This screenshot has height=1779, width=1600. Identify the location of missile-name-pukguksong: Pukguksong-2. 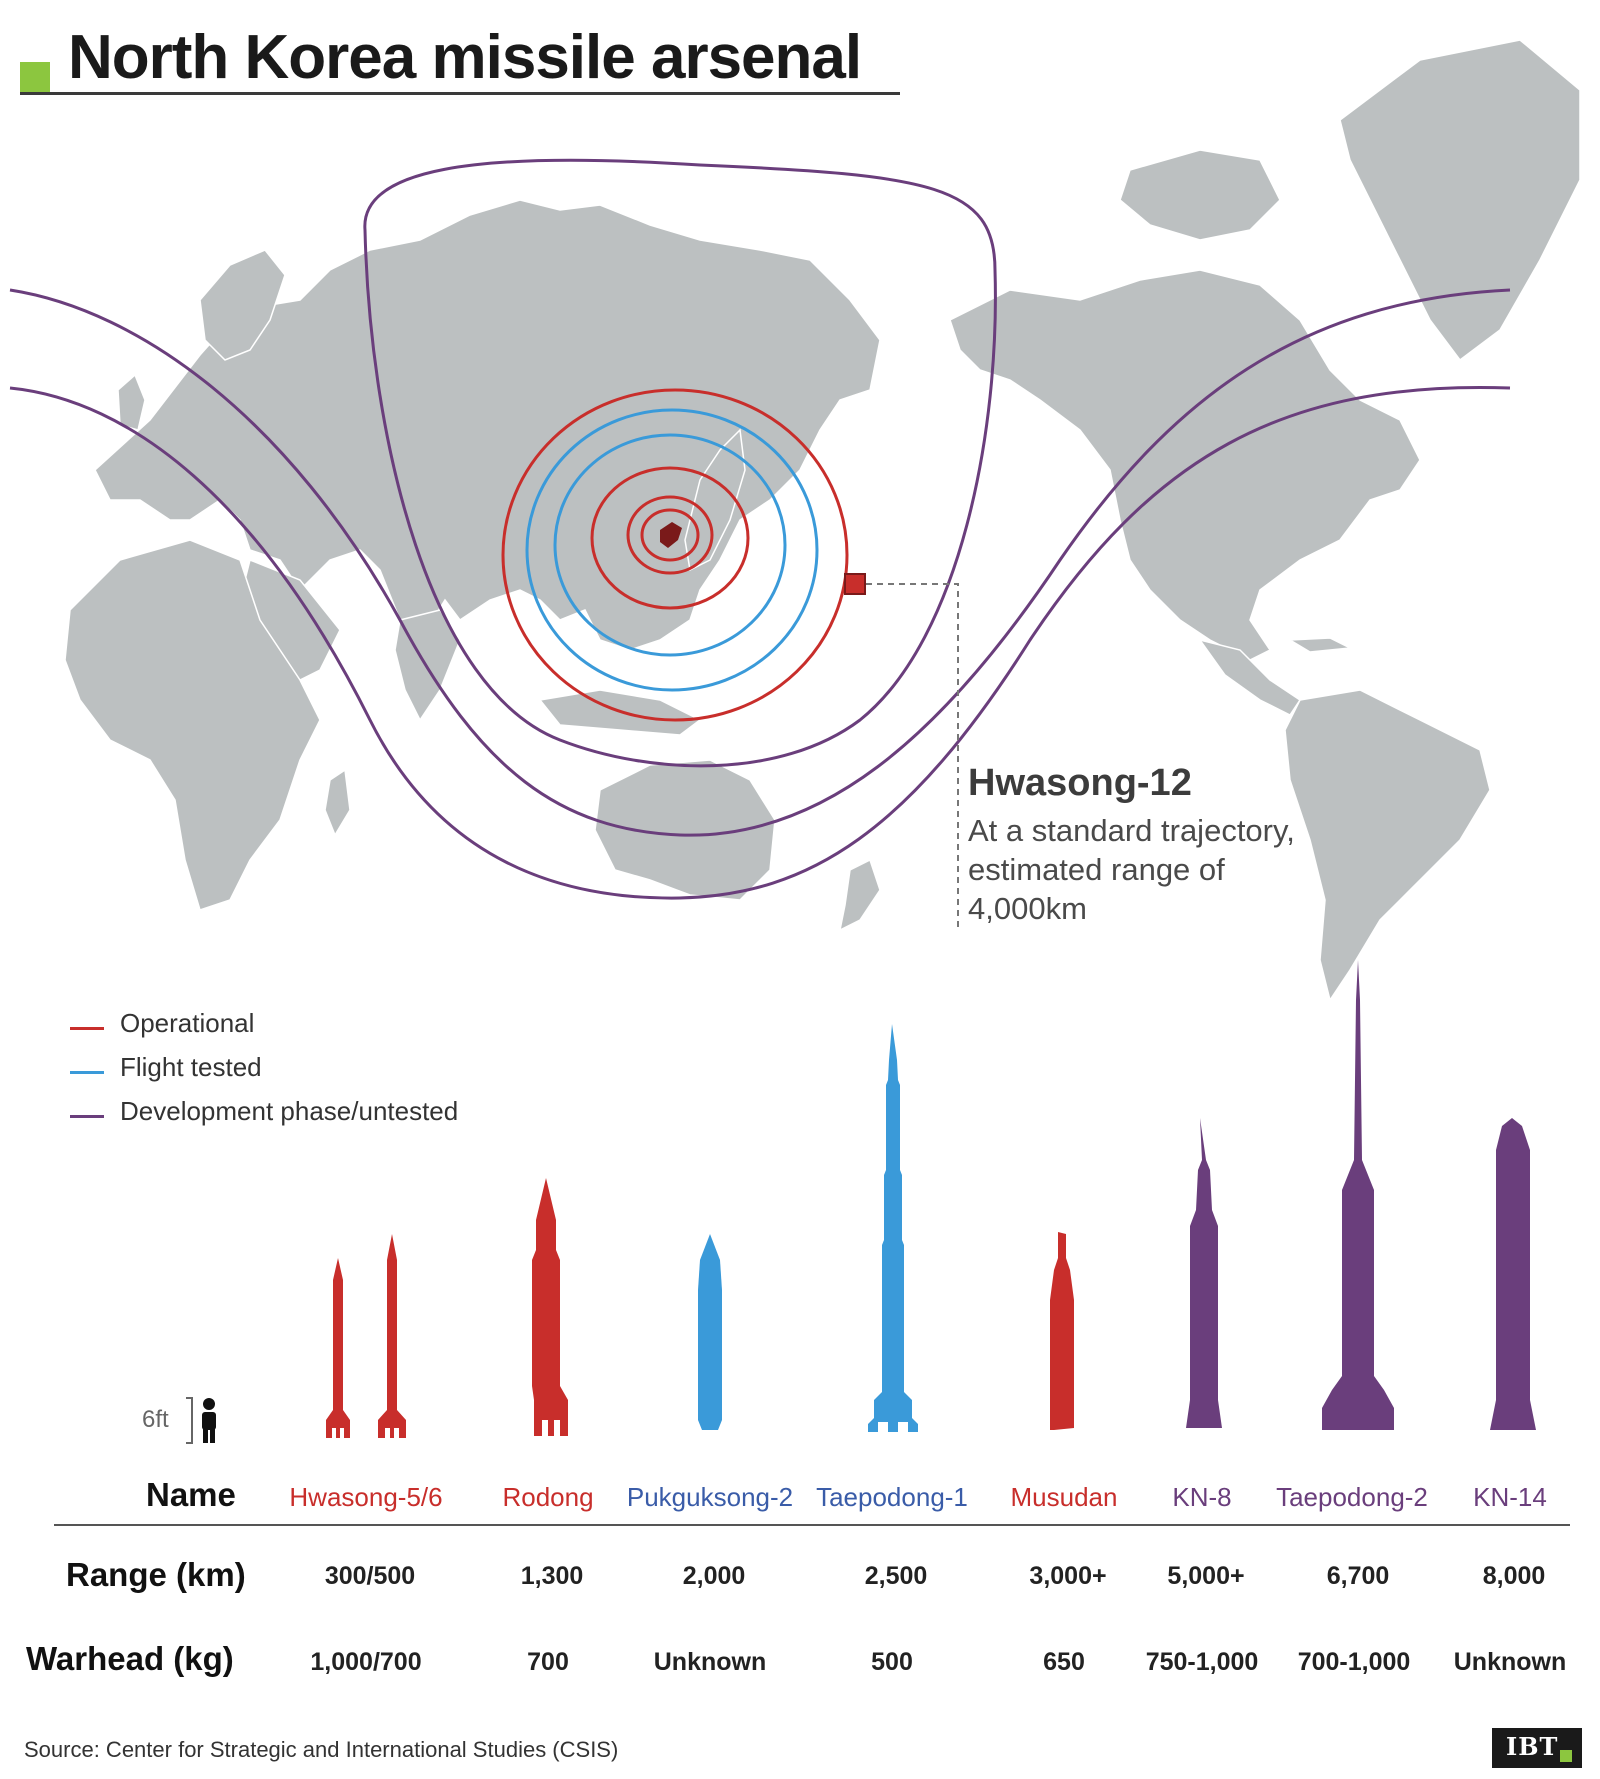
(710, 1497).